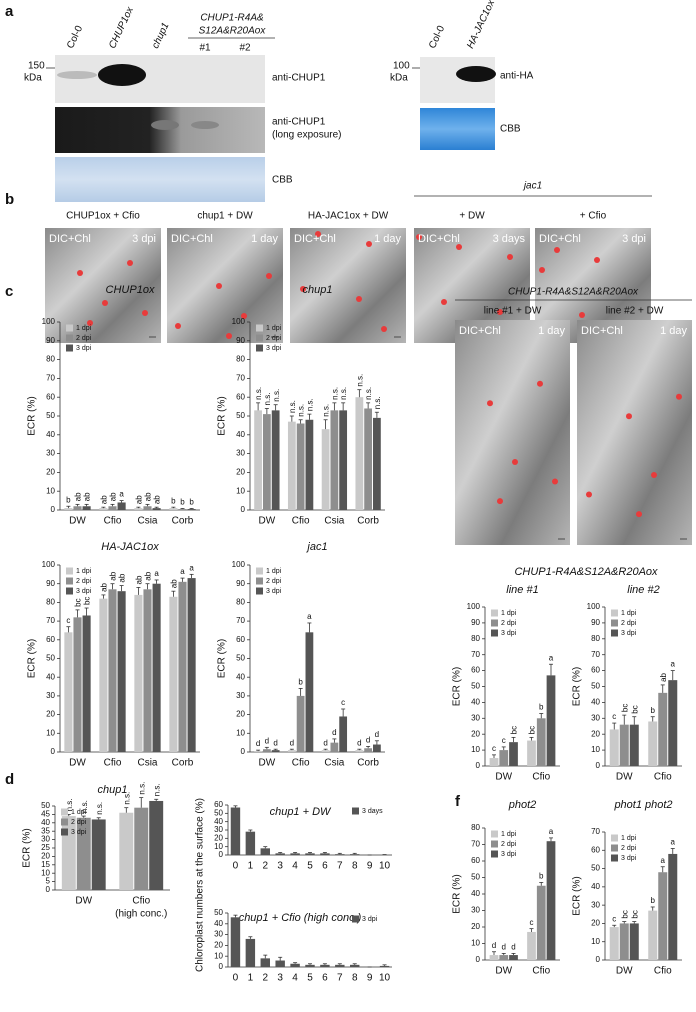 The height and width of the screenshot is (1012, 696). Describe the element at coordinates (368, 763) in the screenshot. I see `x-tick-label: Corb` at that location.